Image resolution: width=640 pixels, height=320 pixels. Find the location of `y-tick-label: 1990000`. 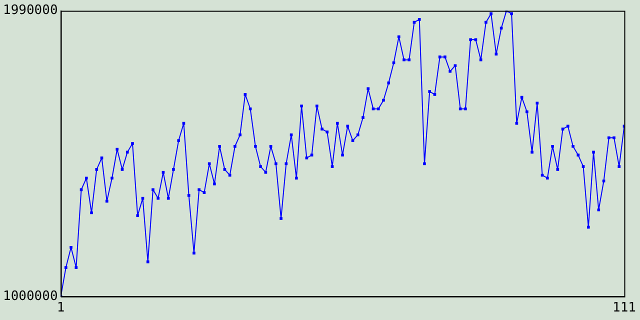

y-tick-label: 1990000 is located at coordinates (30, 10).